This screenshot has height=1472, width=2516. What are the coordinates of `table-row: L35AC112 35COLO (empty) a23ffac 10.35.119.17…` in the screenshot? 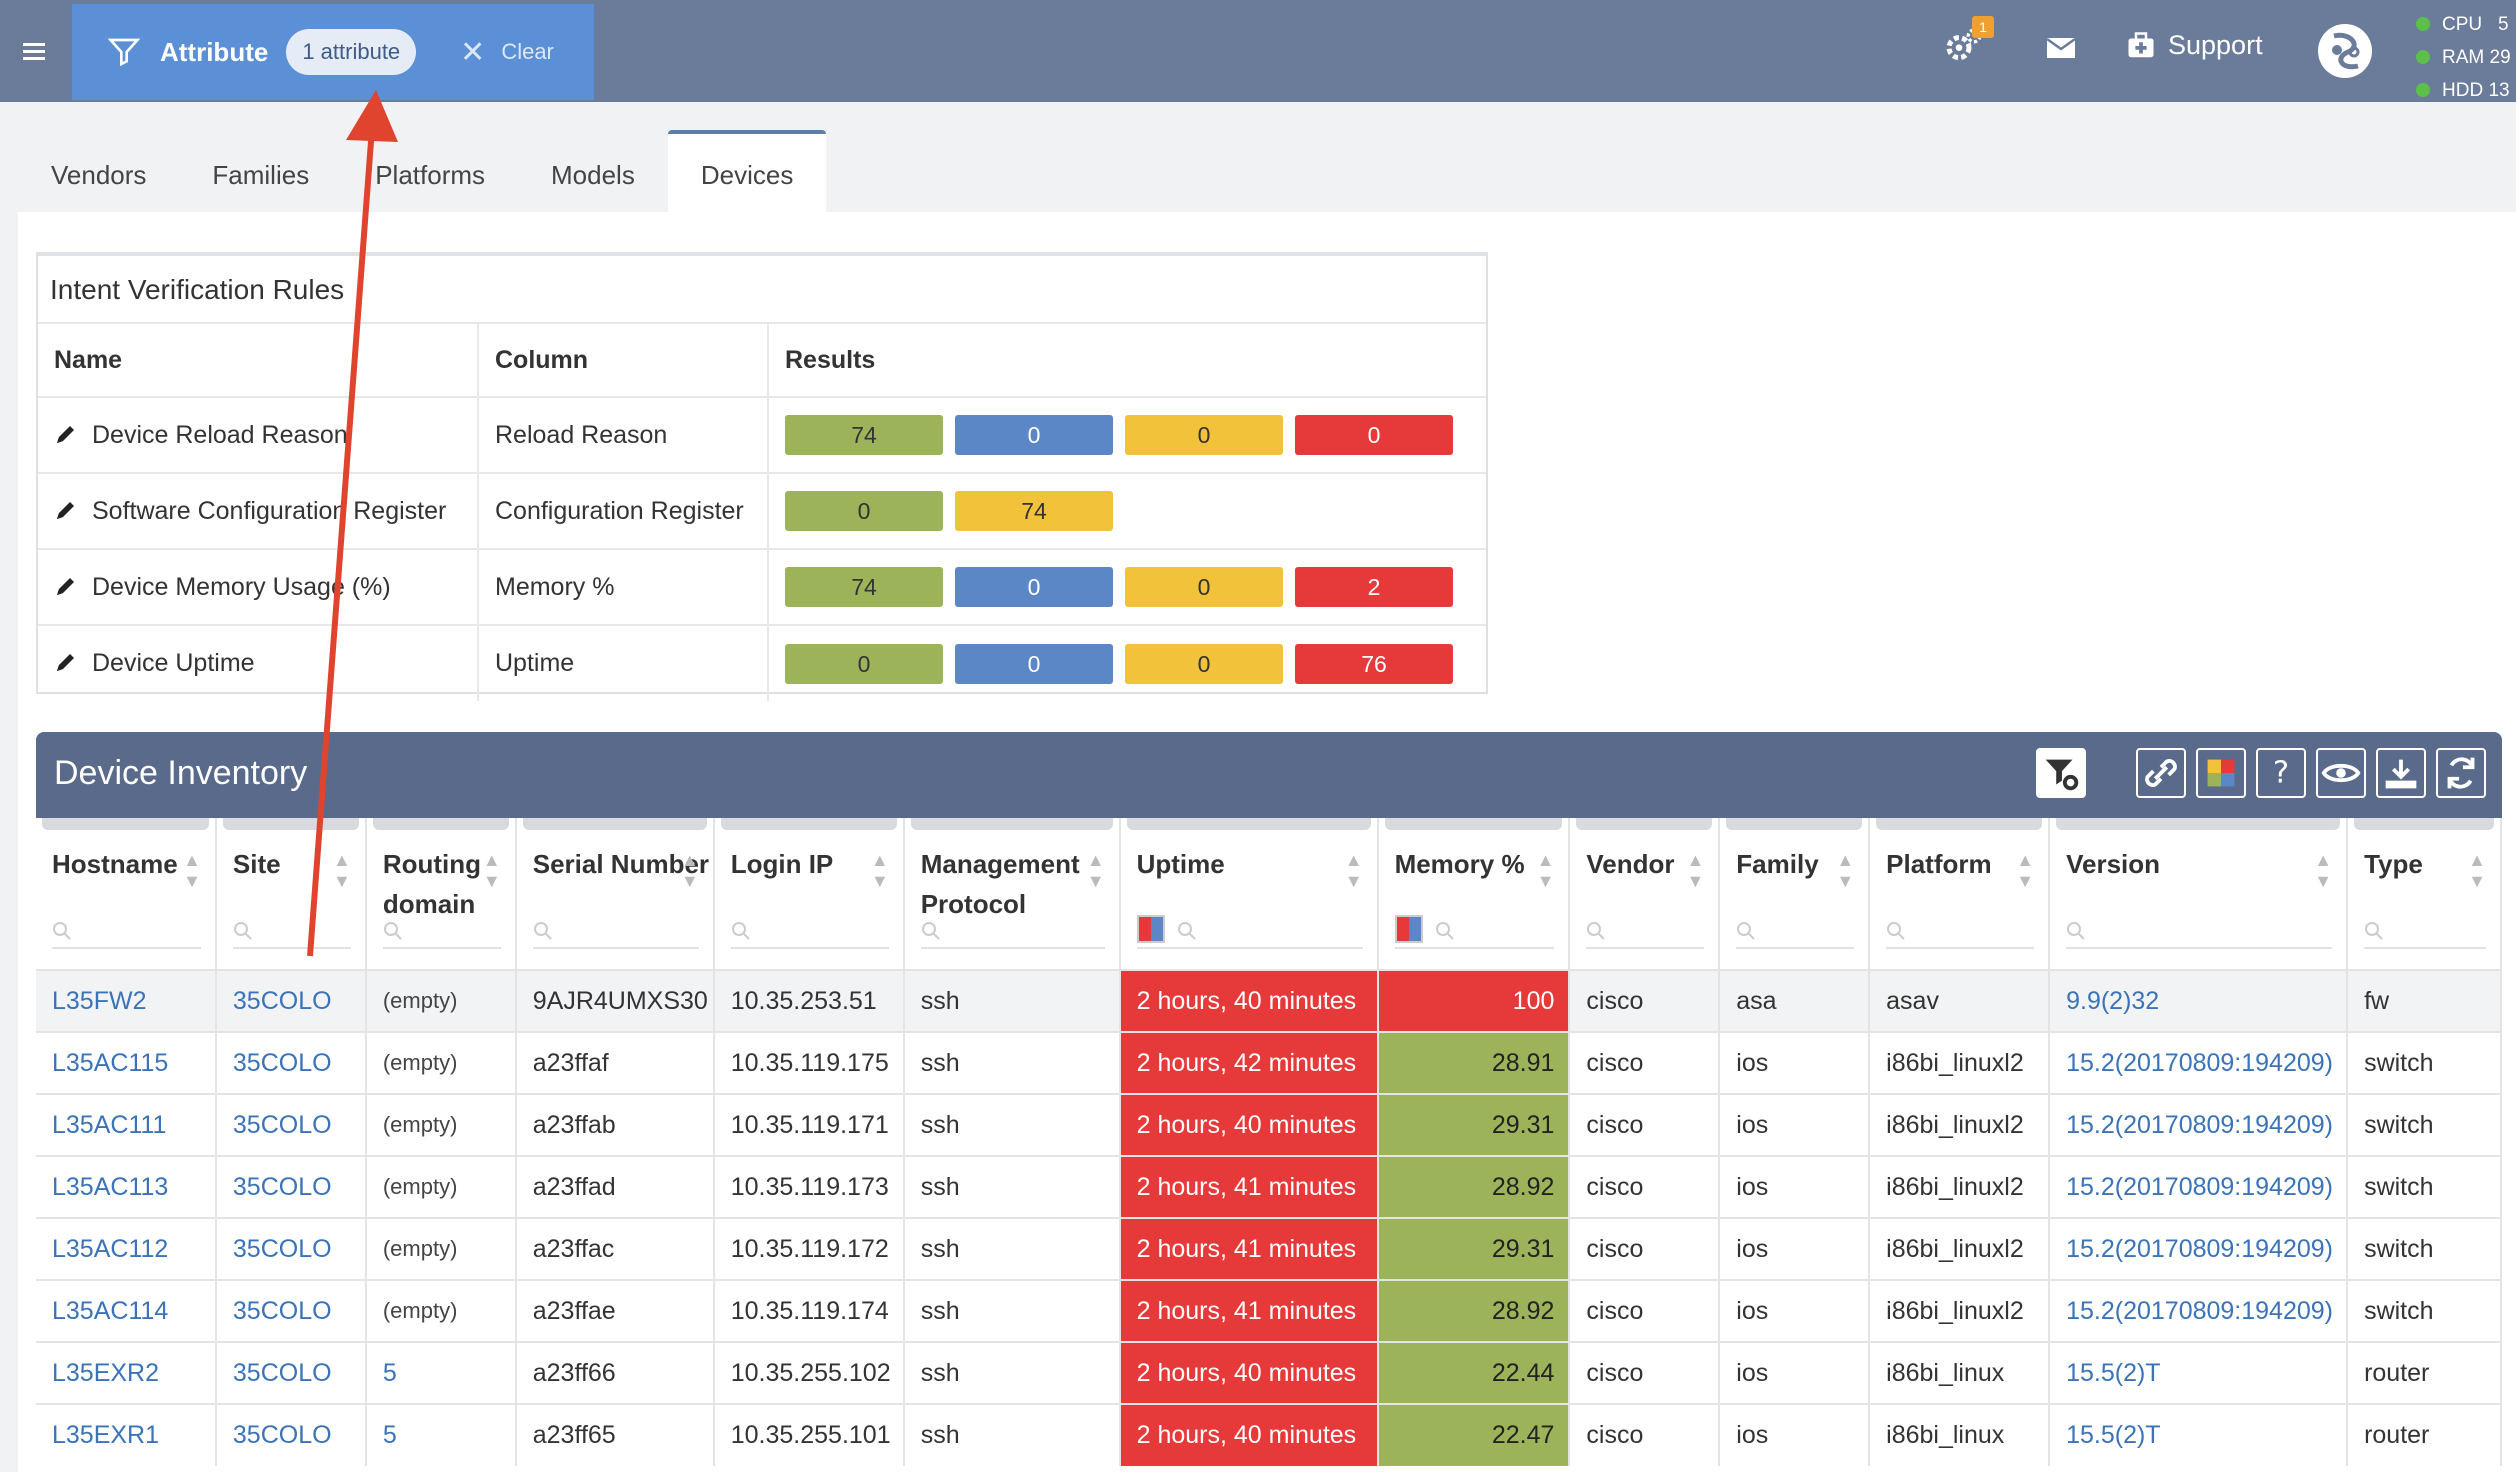 It's located at (1269, 1248).